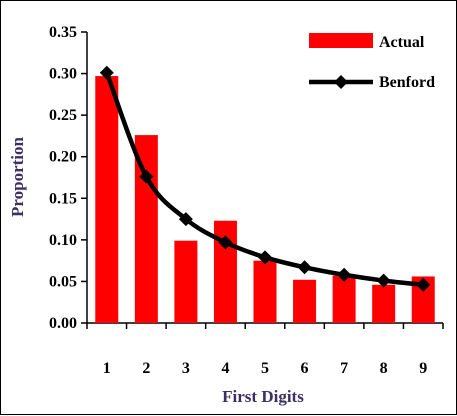 Image resolution: width=457 pixels, height=416 pixels. I want to click on y-tick-label: 0.30, so click(63, 74).